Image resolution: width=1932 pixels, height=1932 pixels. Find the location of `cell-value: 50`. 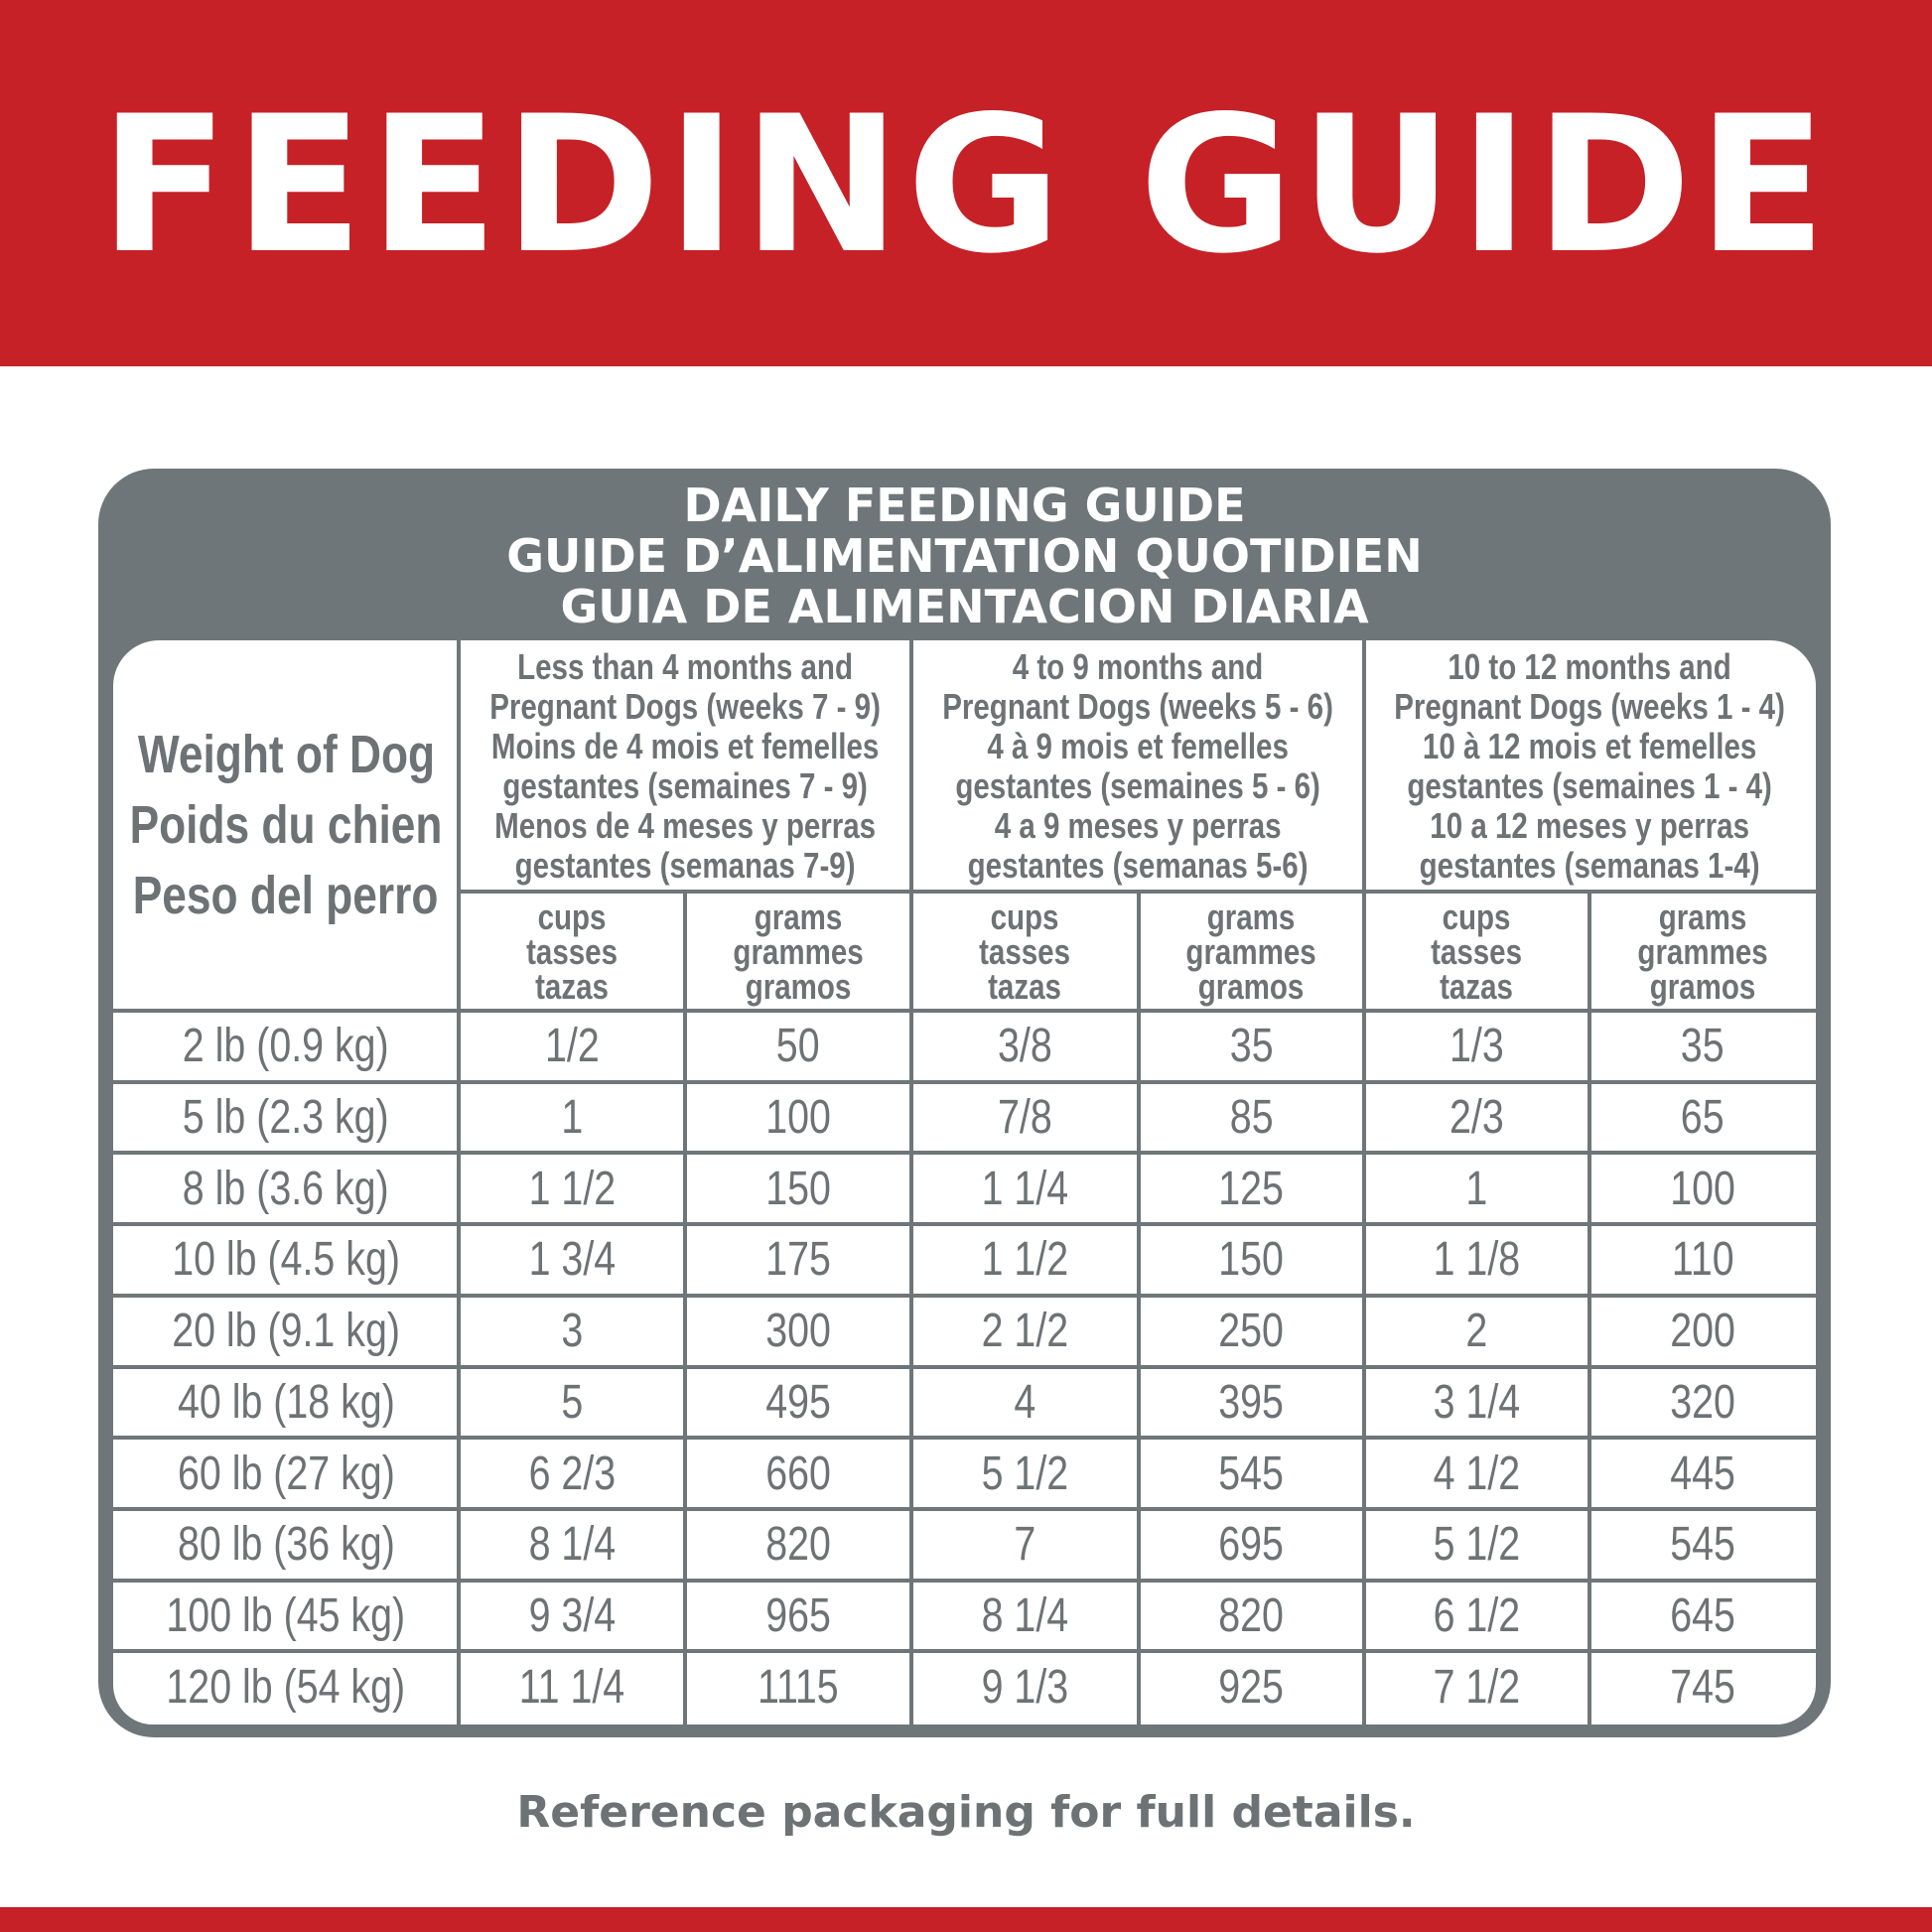

cell-value: 50 is located at coordinates (798, 1046).